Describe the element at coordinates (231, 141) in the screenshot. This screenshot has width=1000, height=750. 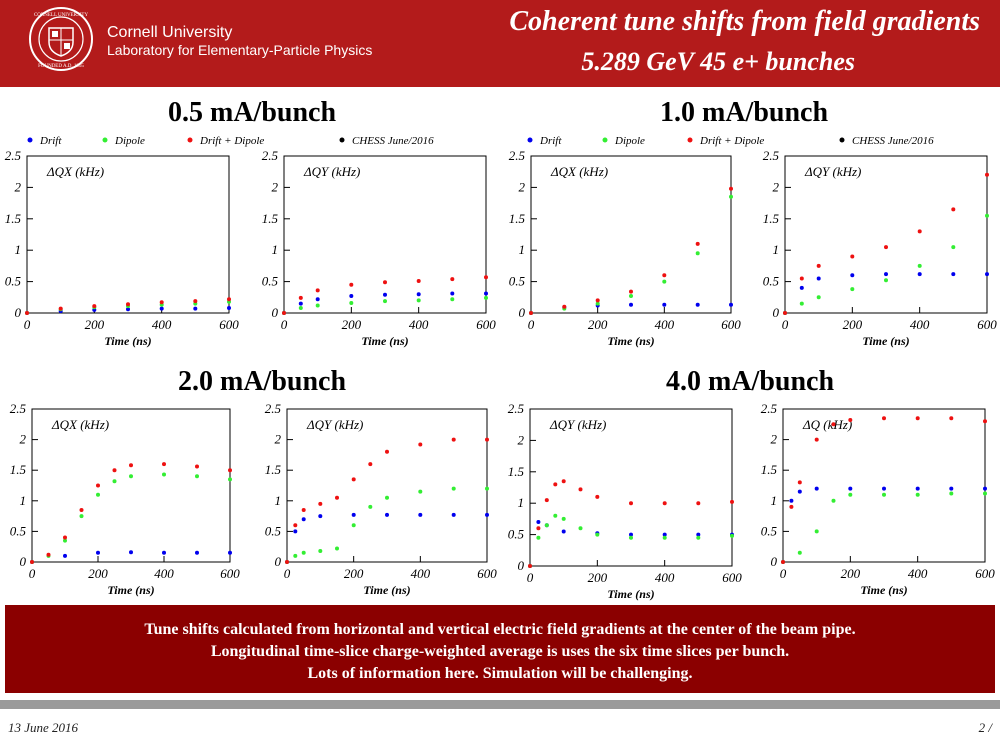
I see `legend-label-0-2: Drift + Dipole` at that location.